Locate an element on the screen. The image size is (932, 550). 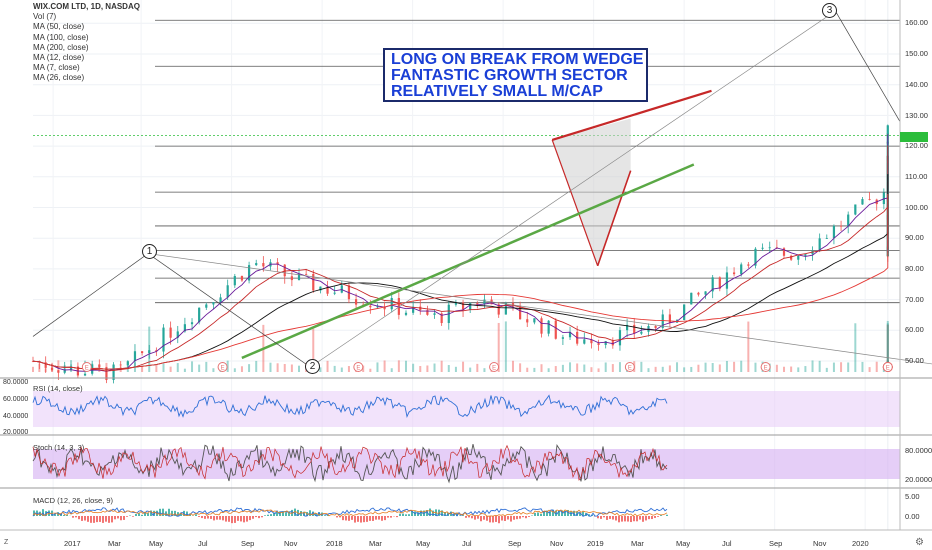
gear-icon: ⚙ is located at coordinates (919, 542).